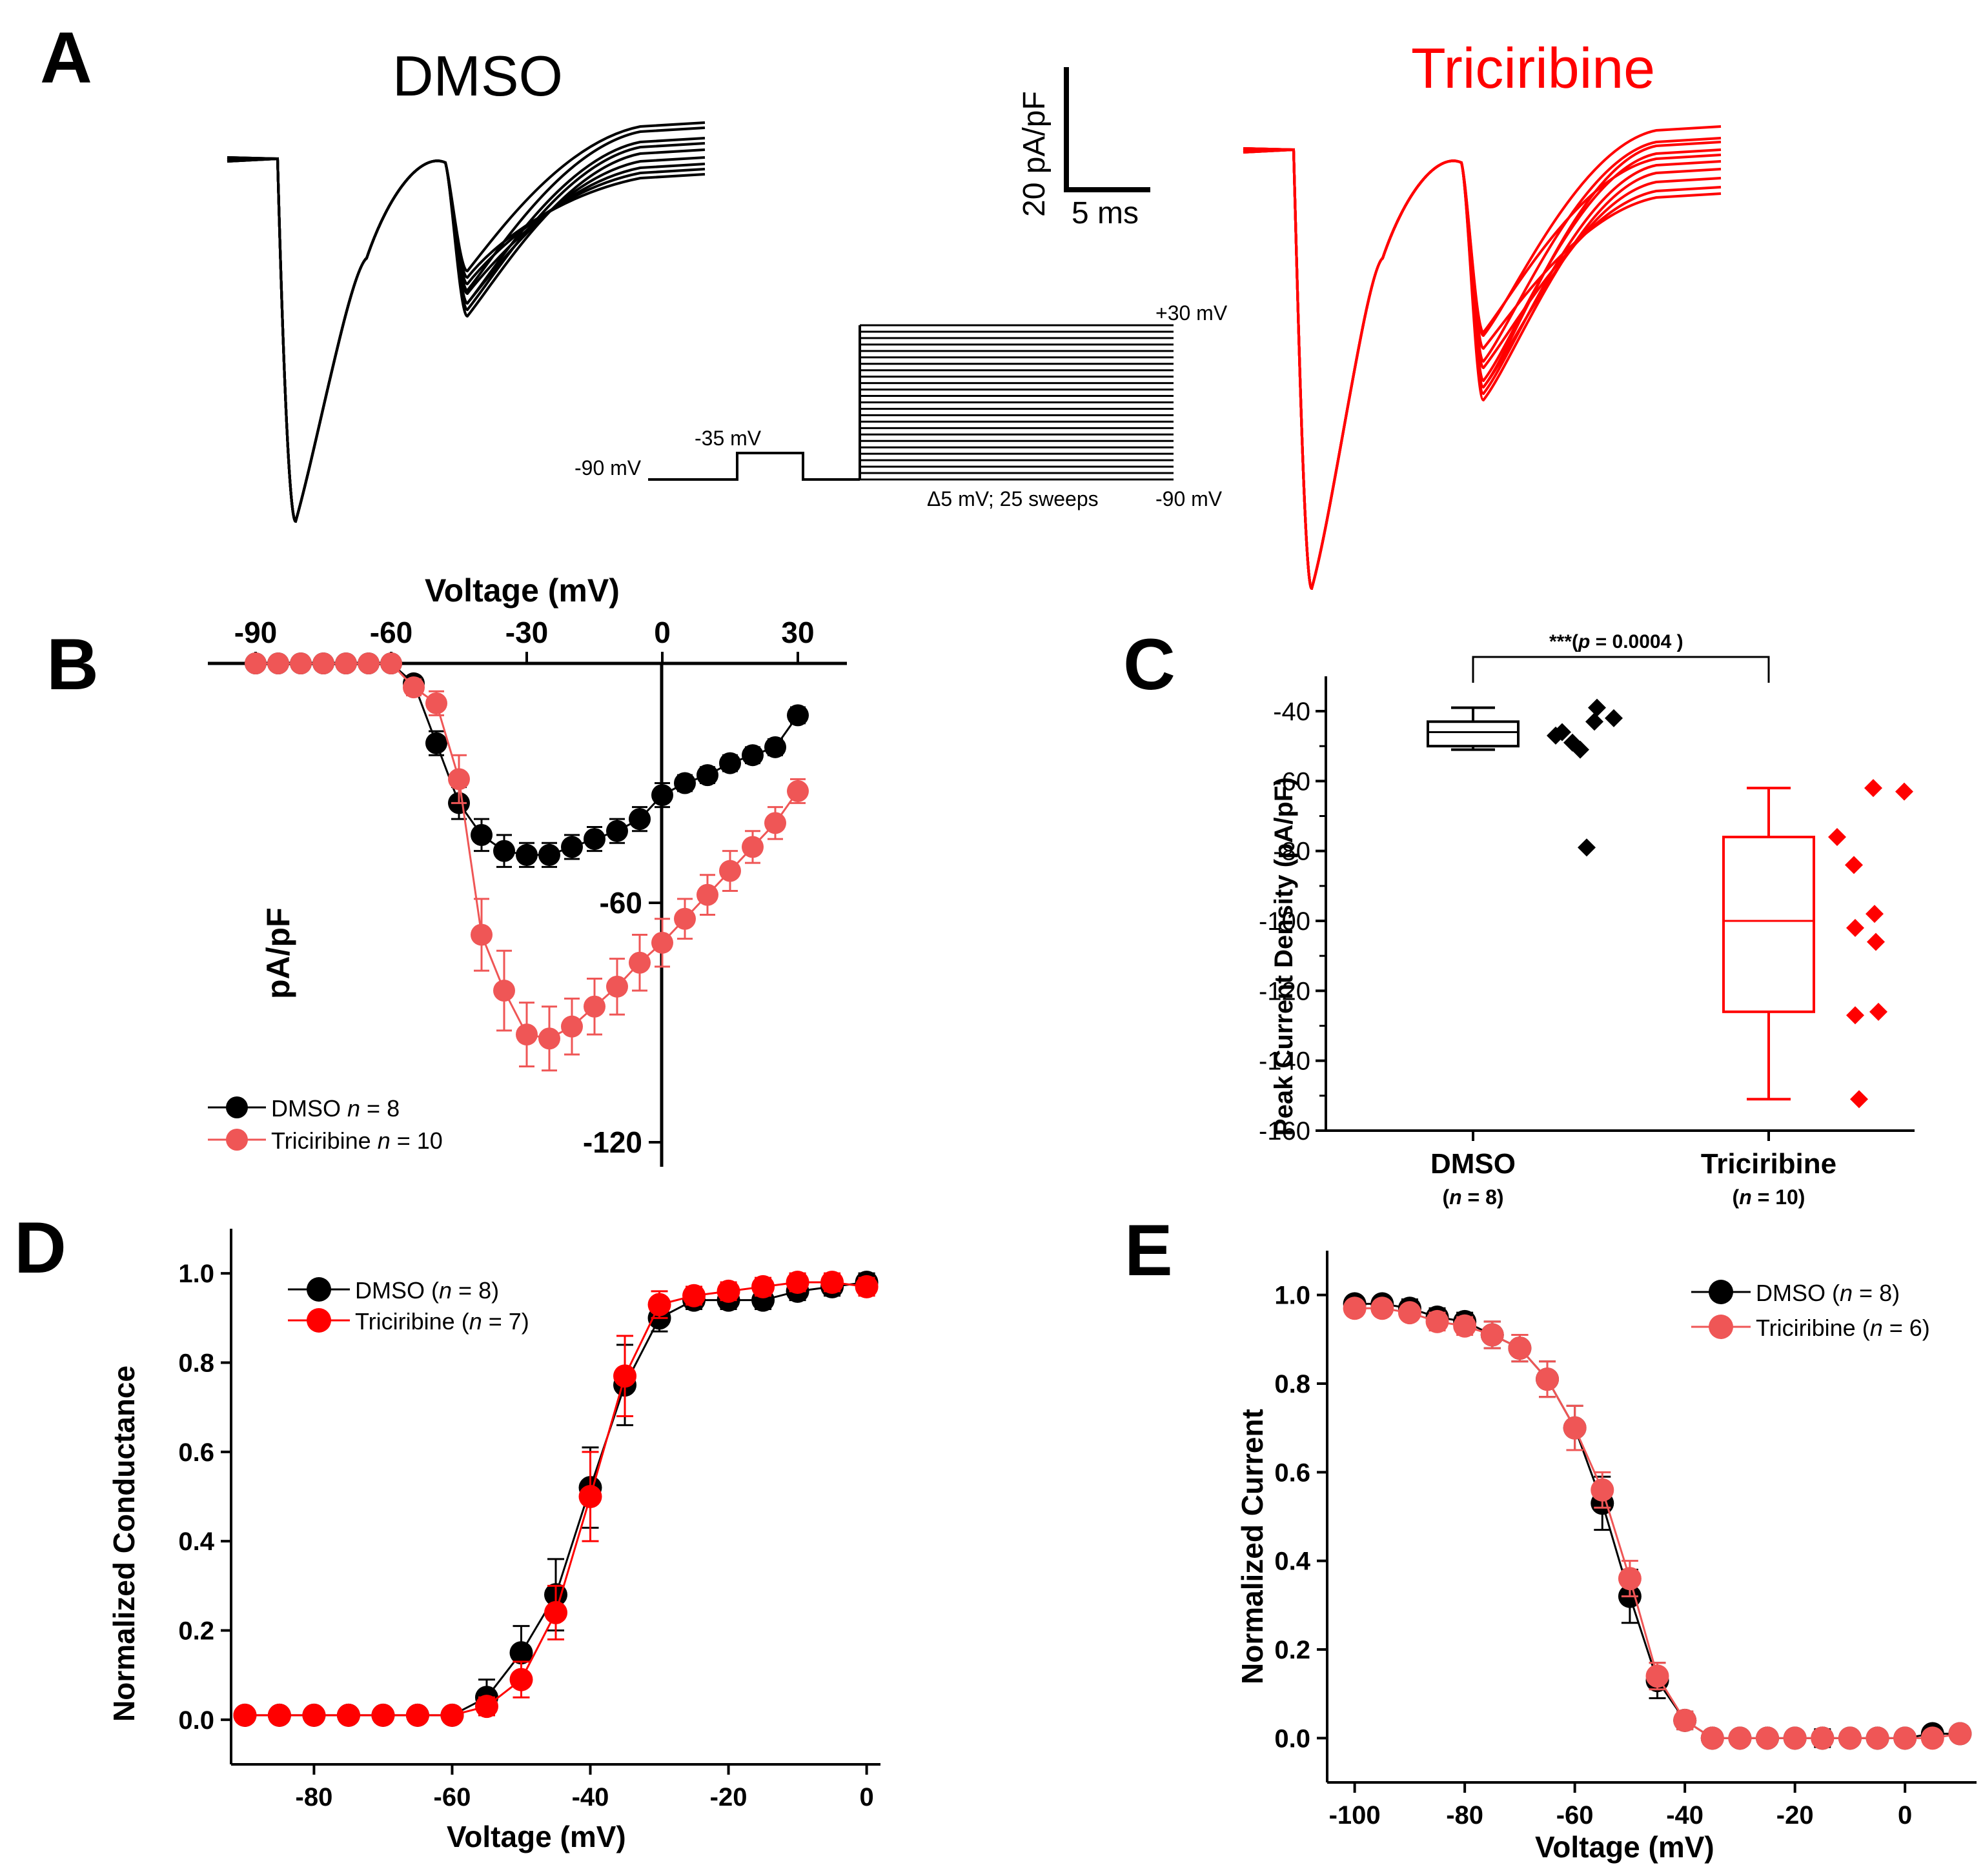 Image resolution: width=1983 pixels, height=1876 pixels. I want to click on c-group-label: Triciribine, so click(1768, 1164).